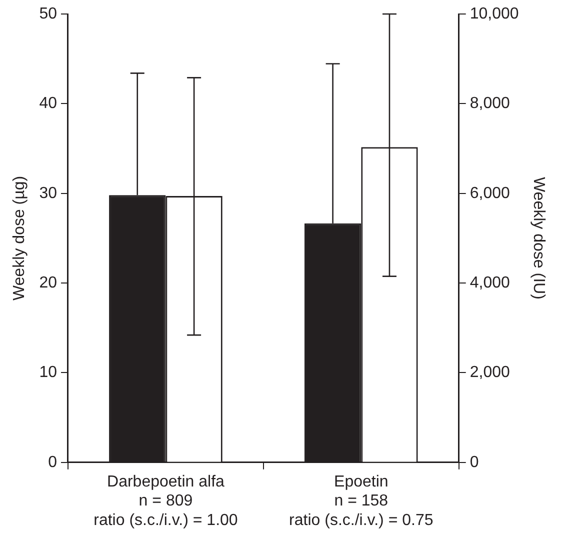 The width and height of the screenshot is (562, 537). What do you see at coordinates (490, 103) in the screenshot?
I see `y2-tick-label: 8,000` at bounding box center [490, 103].